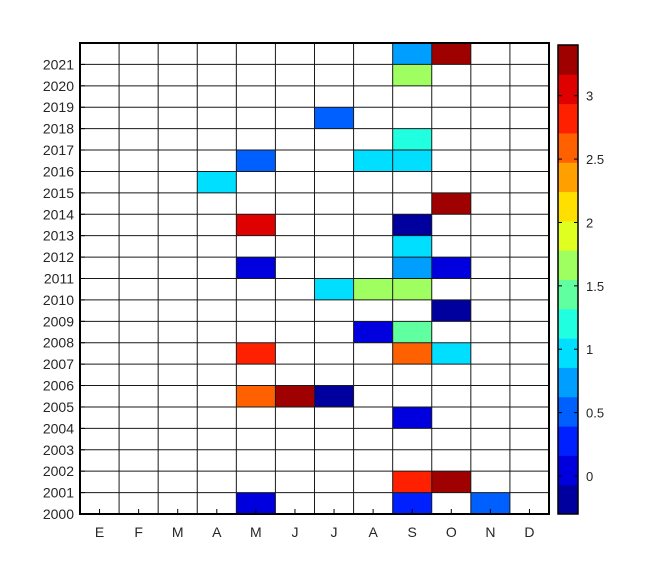 The height and width of the screenshot is (583, 665). What do you see at coordinates (59, 279) in the screenshot?
I see `y-tick-label: 2011` at bounding box center [59, 279].